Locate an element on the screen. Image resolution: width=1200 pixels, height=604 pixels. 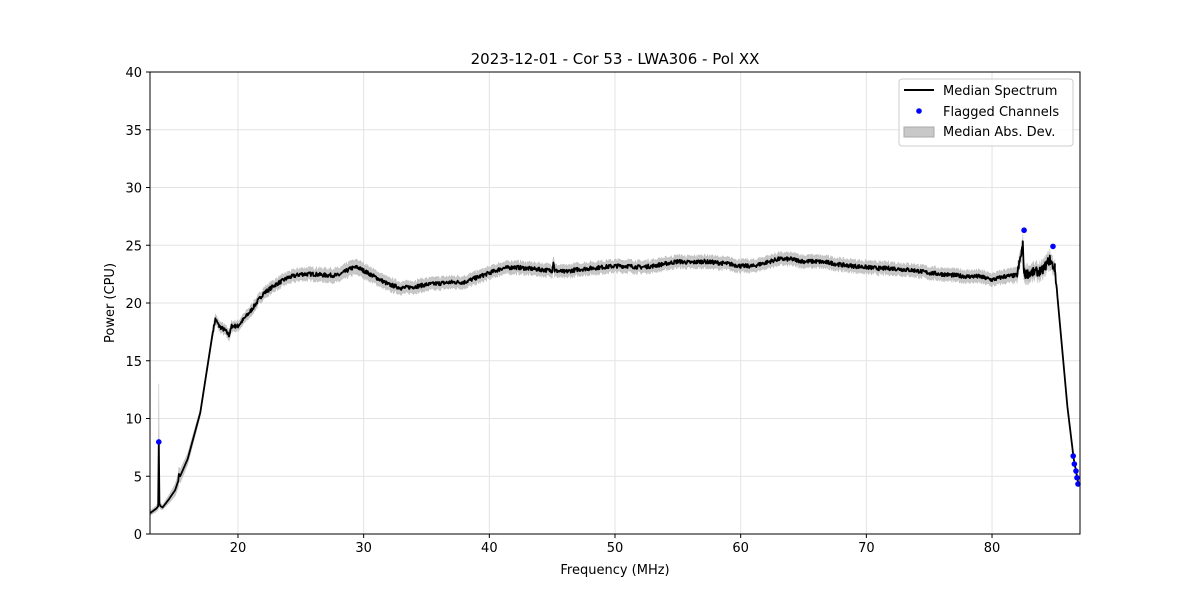
y-tick-label: 25 is located at coordinates (133, 246).